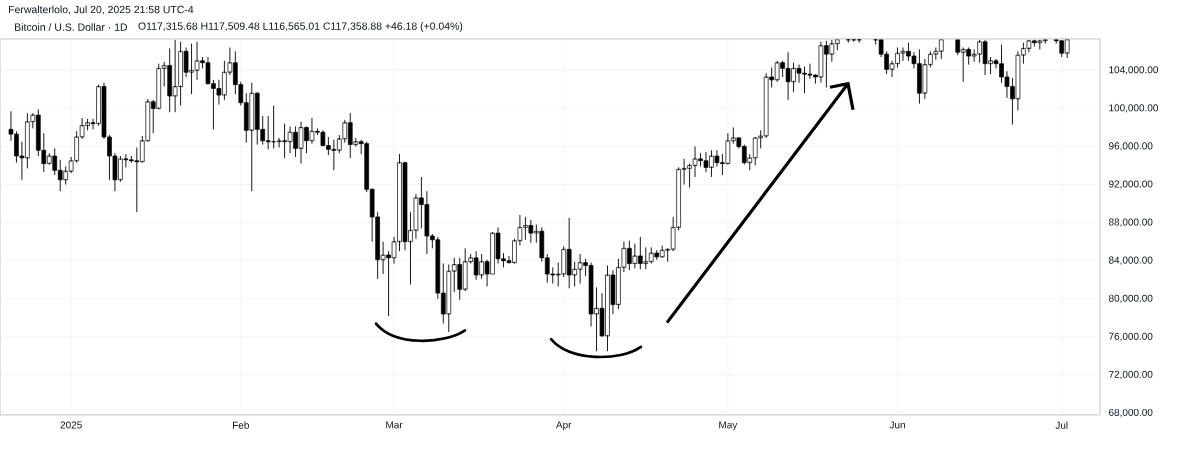 This screenshot has height=473, width=1200. I want to click on x-tick-label: Mar, so click(394, 425).